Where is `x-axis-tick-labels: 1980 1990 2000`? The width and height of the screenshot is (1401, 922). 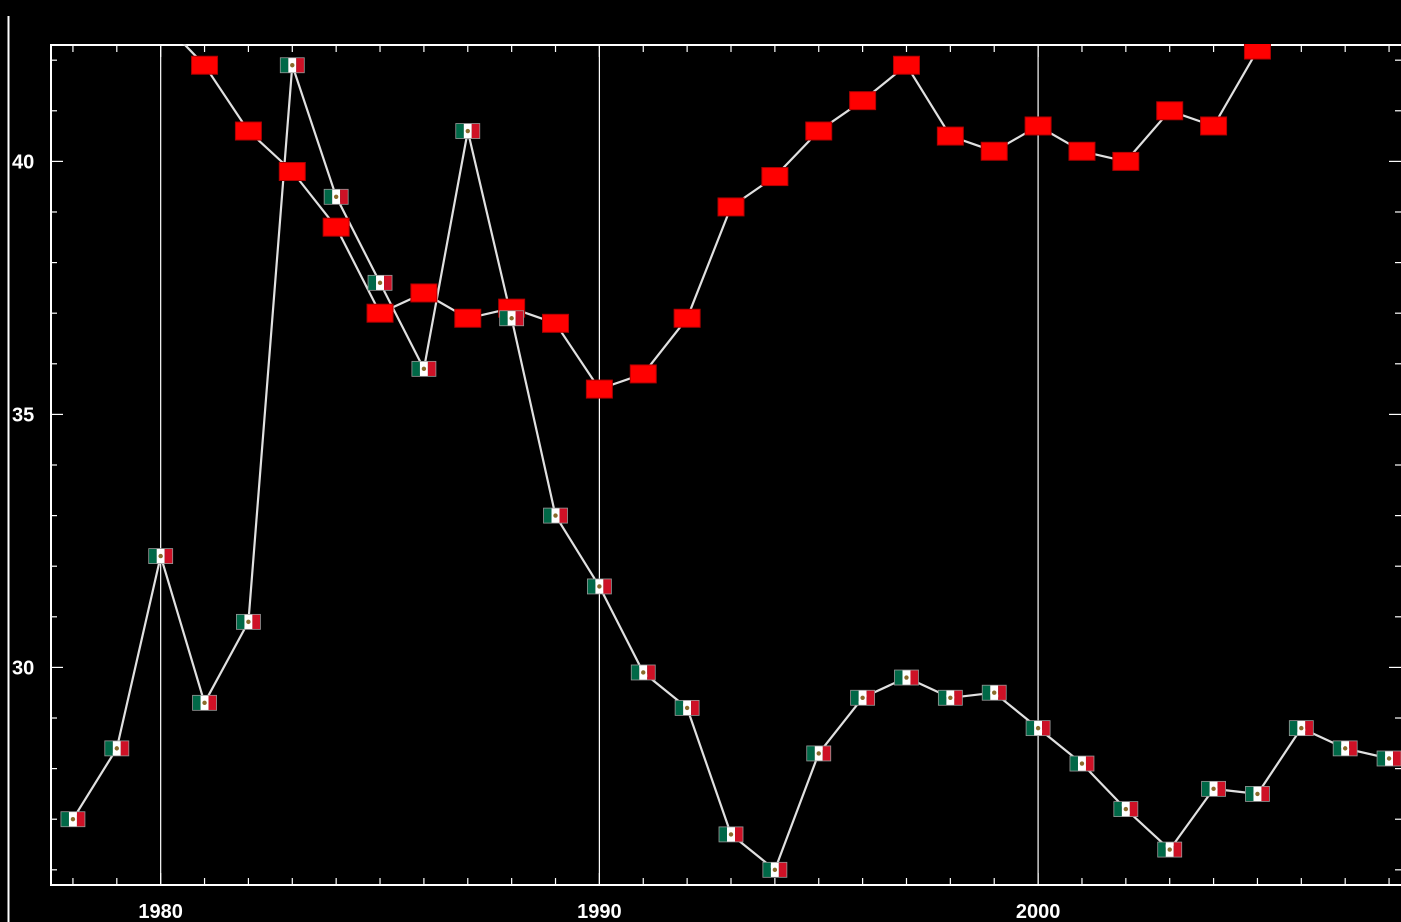 x-axis-tick-labels: 1980 1990 2000 is located at coordinates (599, 911).